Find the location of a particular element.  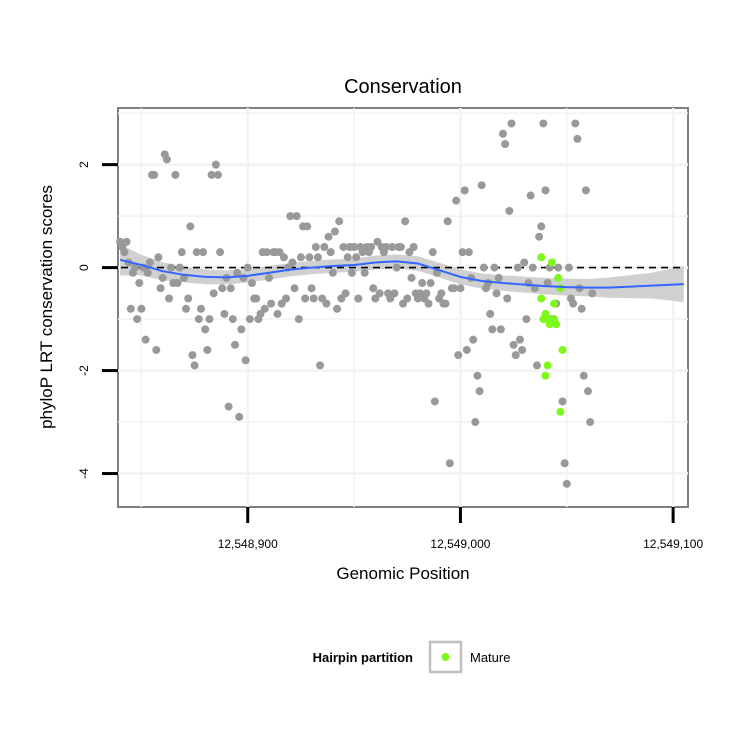

y-axis-tick-label: -4 is located at coordinates (84, 473).